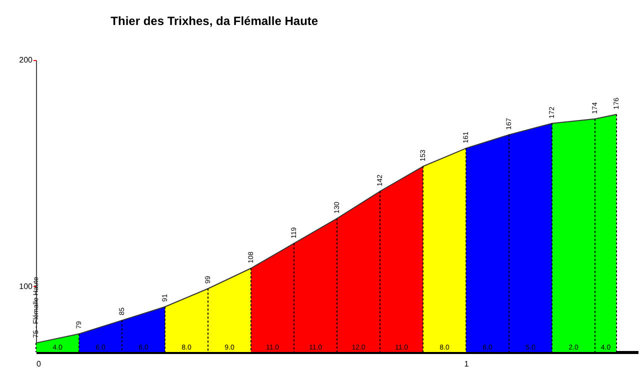 Image resolution: width=640 pixels, height=379 pixels. What do you see at coordinates (39, 364) in the screenshot?
I see `x-tick-label: 0` at bounding box center [39, 364].